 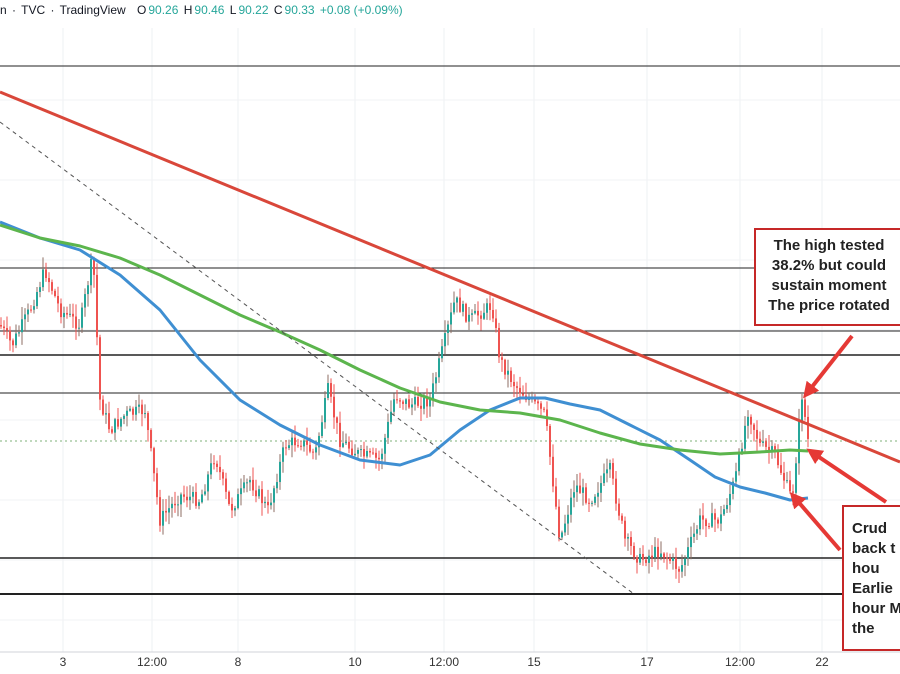 What do you see at coordinates (829, 305) in the screenshot?
I see `annotation-line: The price rotated` at bounding box center [829, 305].